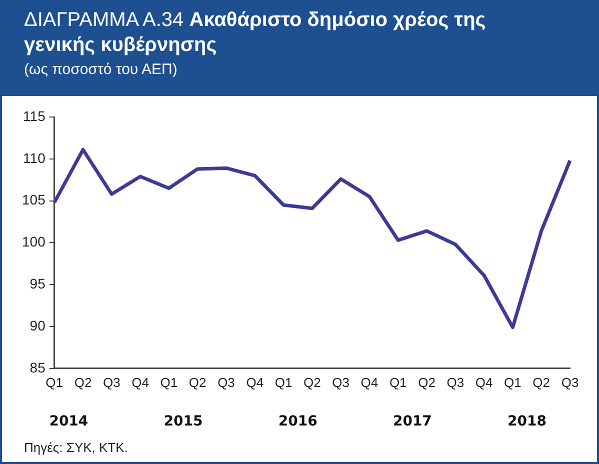  I want to click on text: 2014, so click(68, 422).